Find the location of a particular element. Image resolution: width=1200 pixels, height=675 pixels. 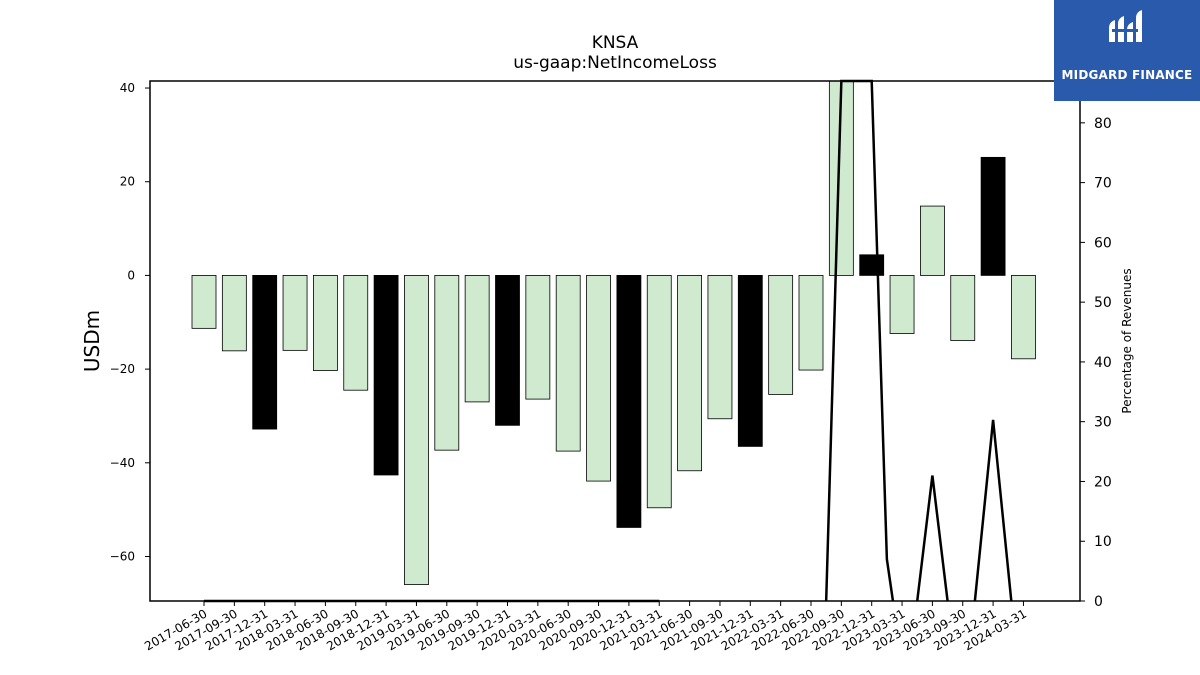

y-axis-label-left: USDm is located at coordinates (92, 341).